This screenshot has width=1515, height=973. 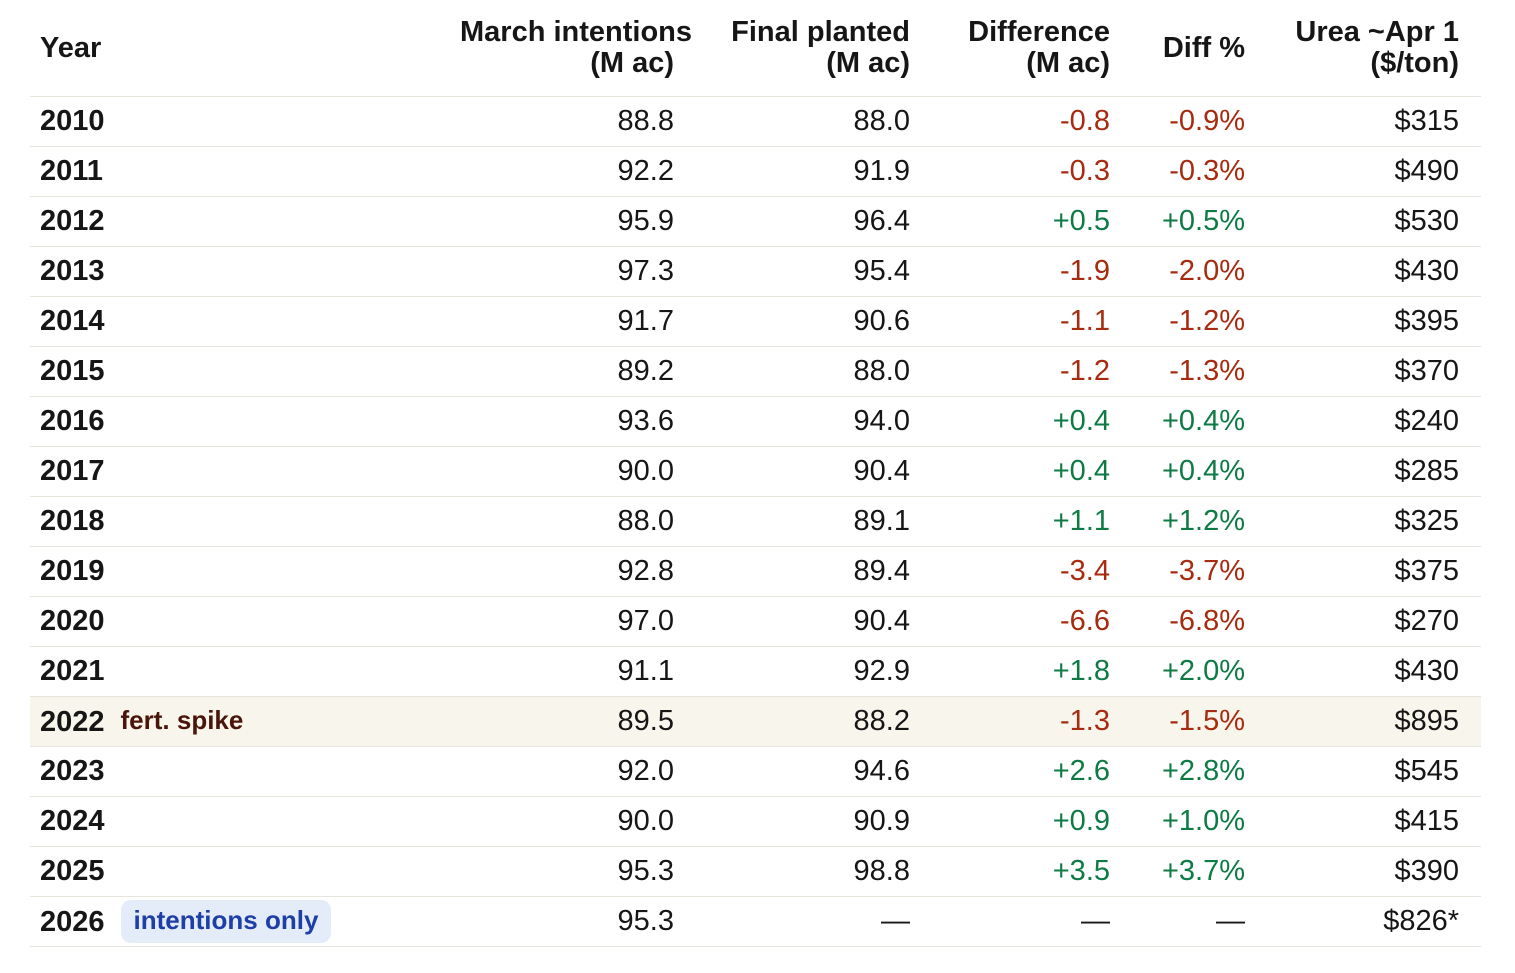 What do you see at coordinates (1010, 671) in the screenshot?
I see `difference-cell: +1.8` at bounding box center [1010, 671].